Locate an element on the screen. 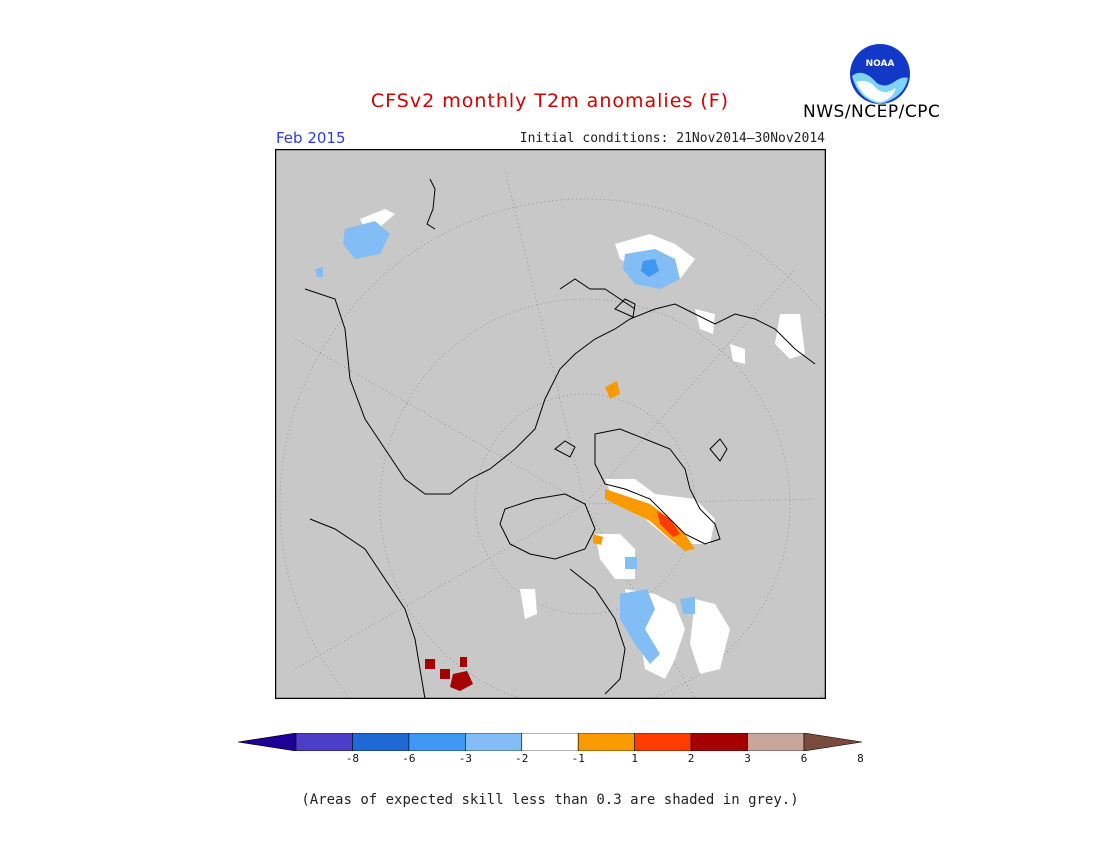 This screenshot has height=850, width=1100. legend-bin-min is located at coordinates (267, 742).